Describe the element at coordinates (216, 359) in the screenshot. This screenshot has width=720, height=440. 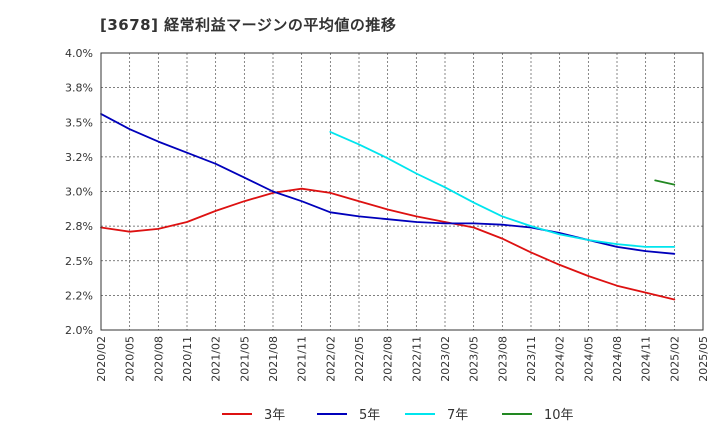
I see `x-tick-label: 2021/02` at that location.